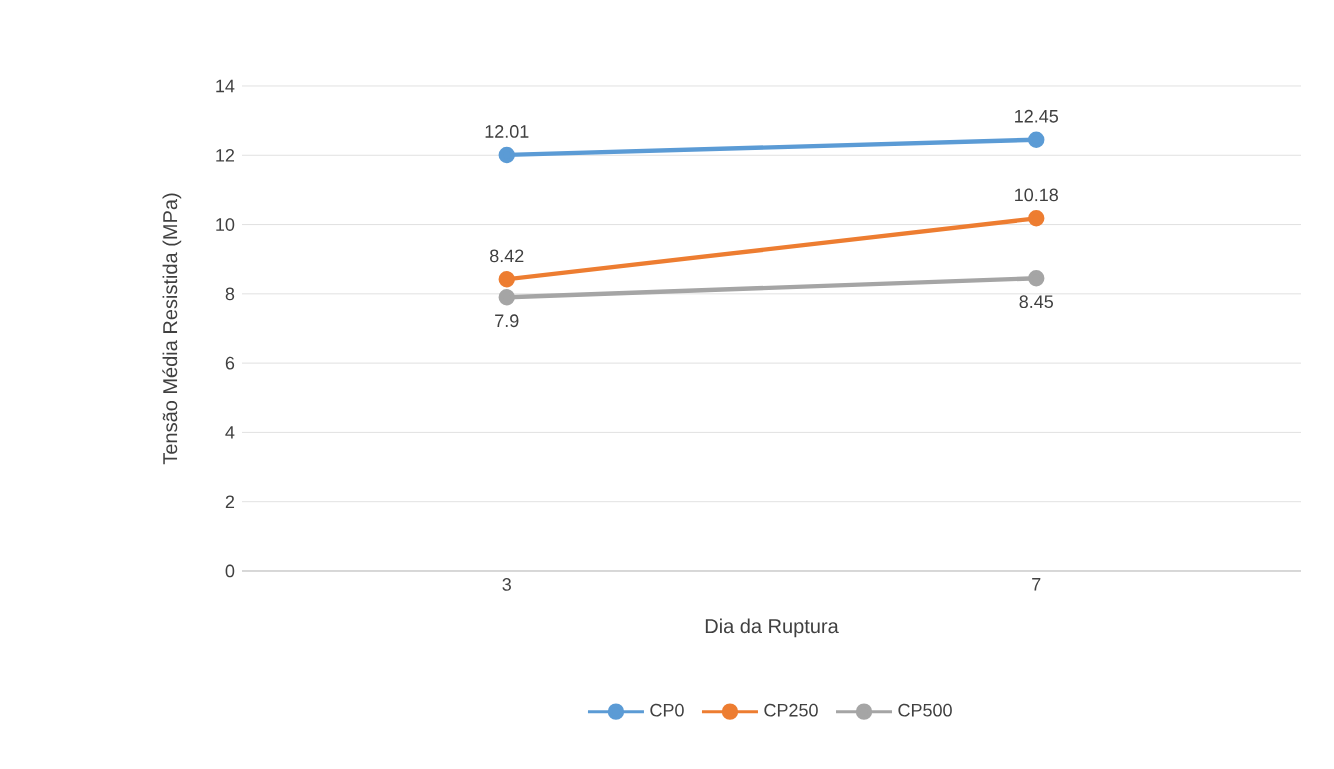  Describe the element at coordinates (1036, 302) in the screenshot. I see `data-label: 8.45` at that location.